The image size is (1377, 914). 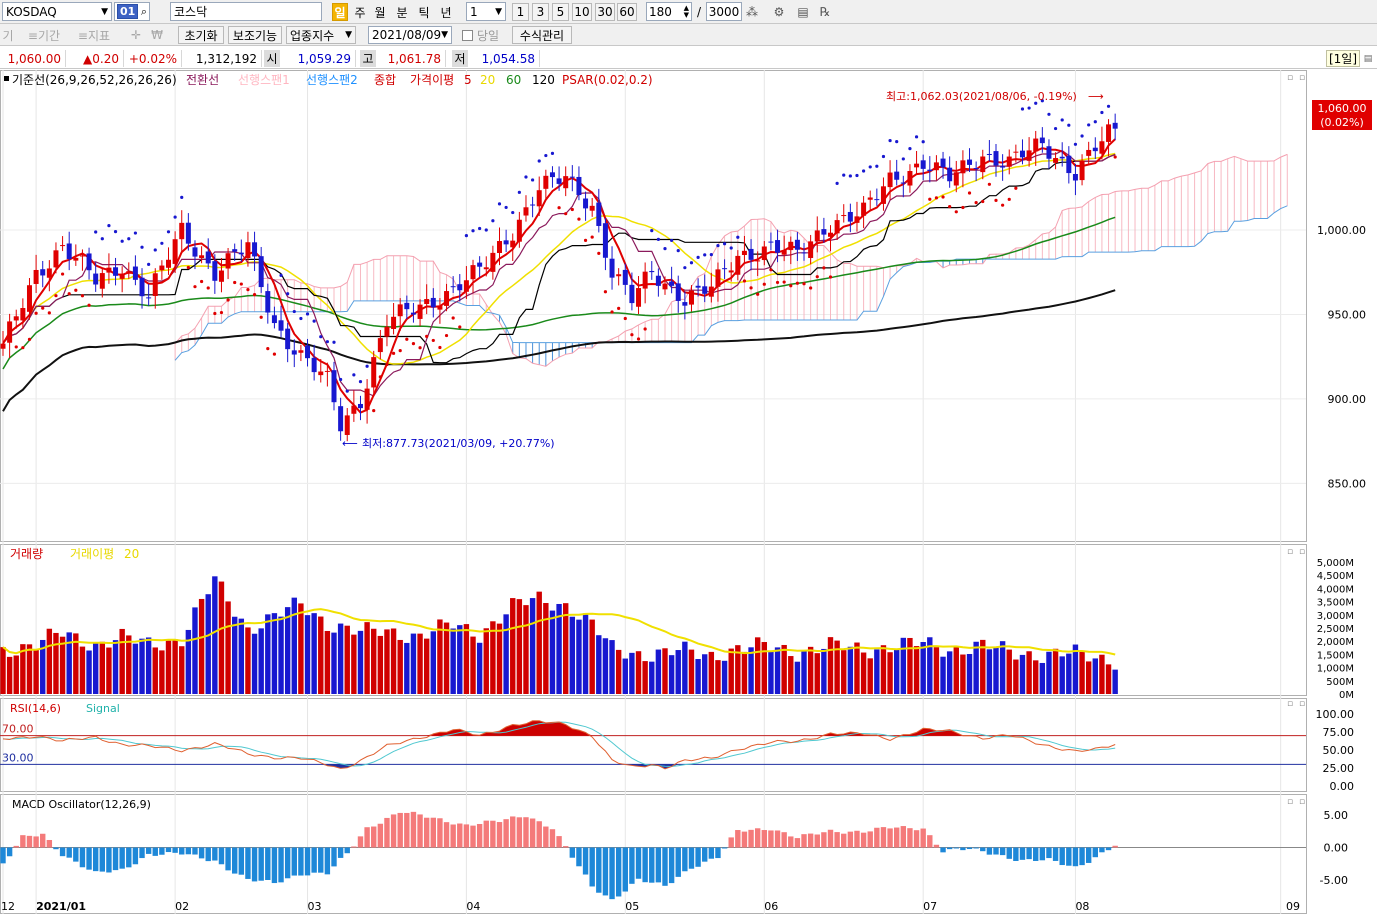 I want to click on assist-button: 보조기능, so click(x=255, y=35).